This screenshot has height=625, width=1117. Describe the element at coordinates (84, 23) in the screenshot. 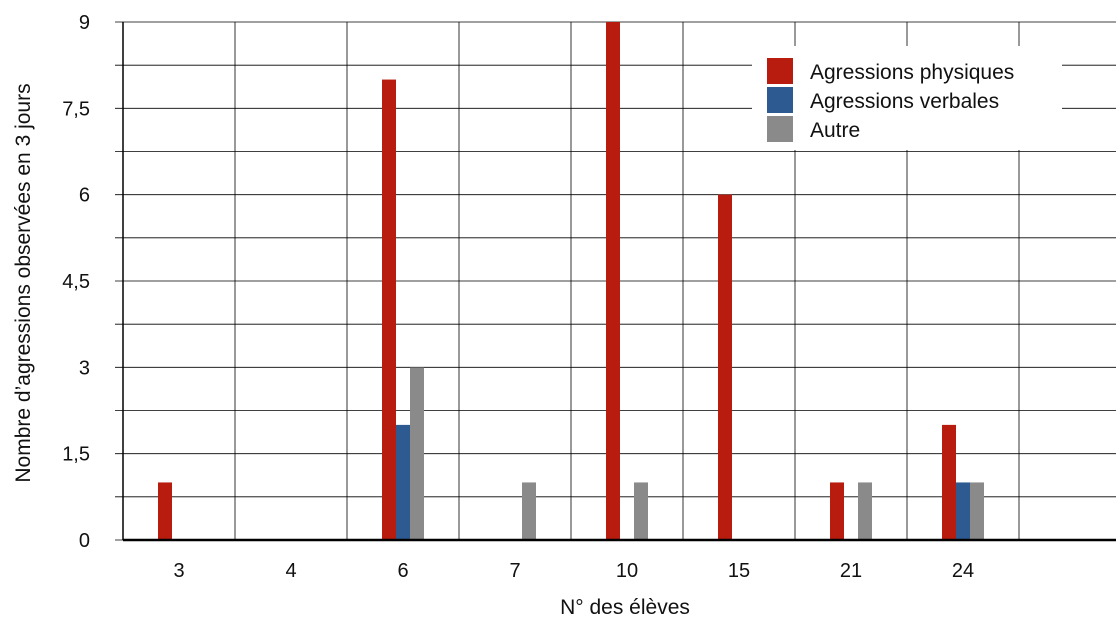

I see `y-tick-label: 9` at that location.